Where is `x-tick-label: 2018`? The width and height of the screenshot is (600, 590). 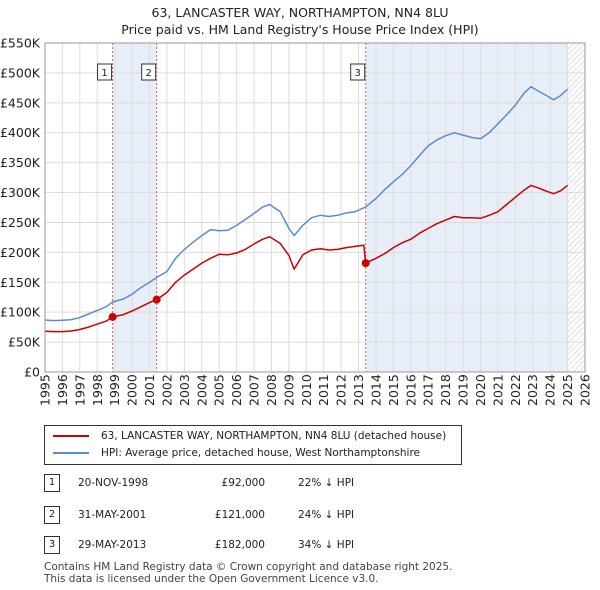 x-tick-label: 2018 is located at coordinates (445, 390).